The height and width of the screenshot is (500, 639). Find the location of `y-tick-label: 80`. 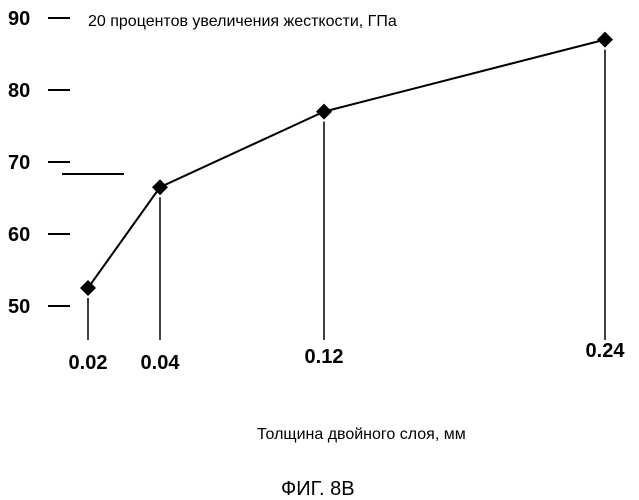

y-tick-label: 80 is located at coordinates (19, 91).